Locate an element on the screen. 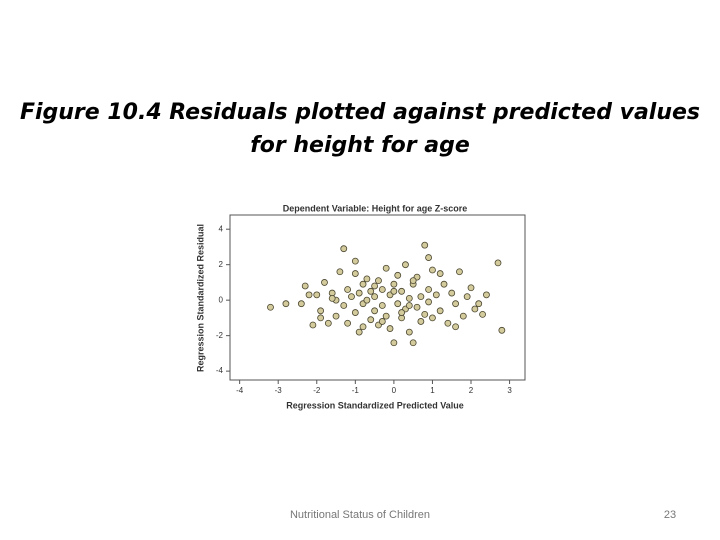  x-tick-label: 0 is located at coordinates (394, 390).